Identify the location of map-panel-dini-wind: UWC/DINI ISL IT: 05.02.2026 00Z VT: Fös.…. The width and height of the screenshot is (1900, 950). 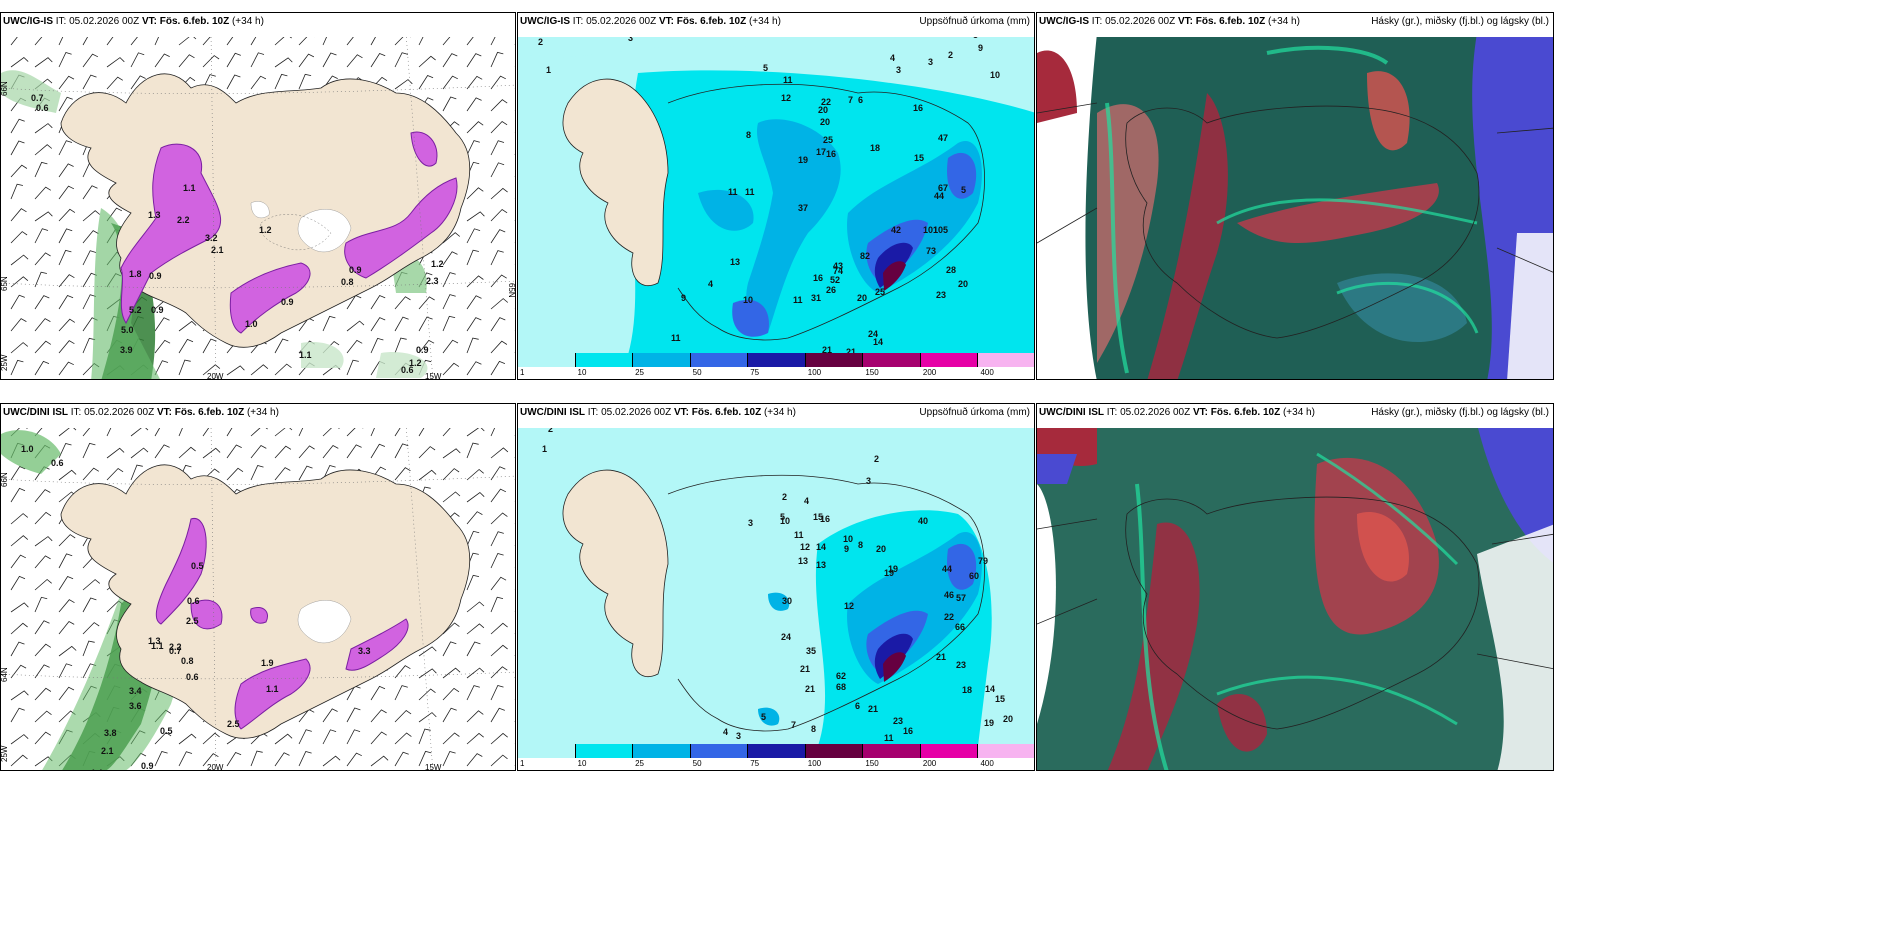
(258, 587).